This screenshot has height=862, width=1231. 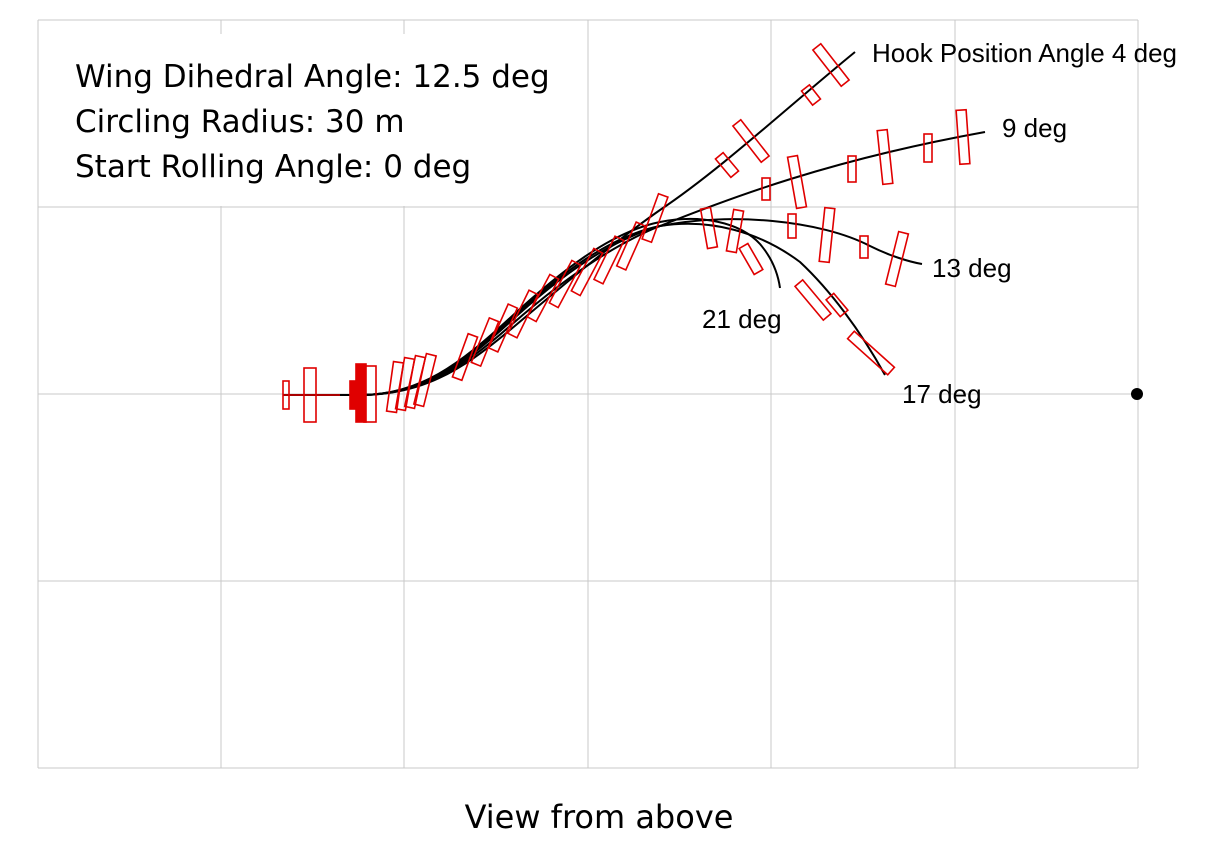 I want to click on trajectory-17deg, so click(x=584, y=309).